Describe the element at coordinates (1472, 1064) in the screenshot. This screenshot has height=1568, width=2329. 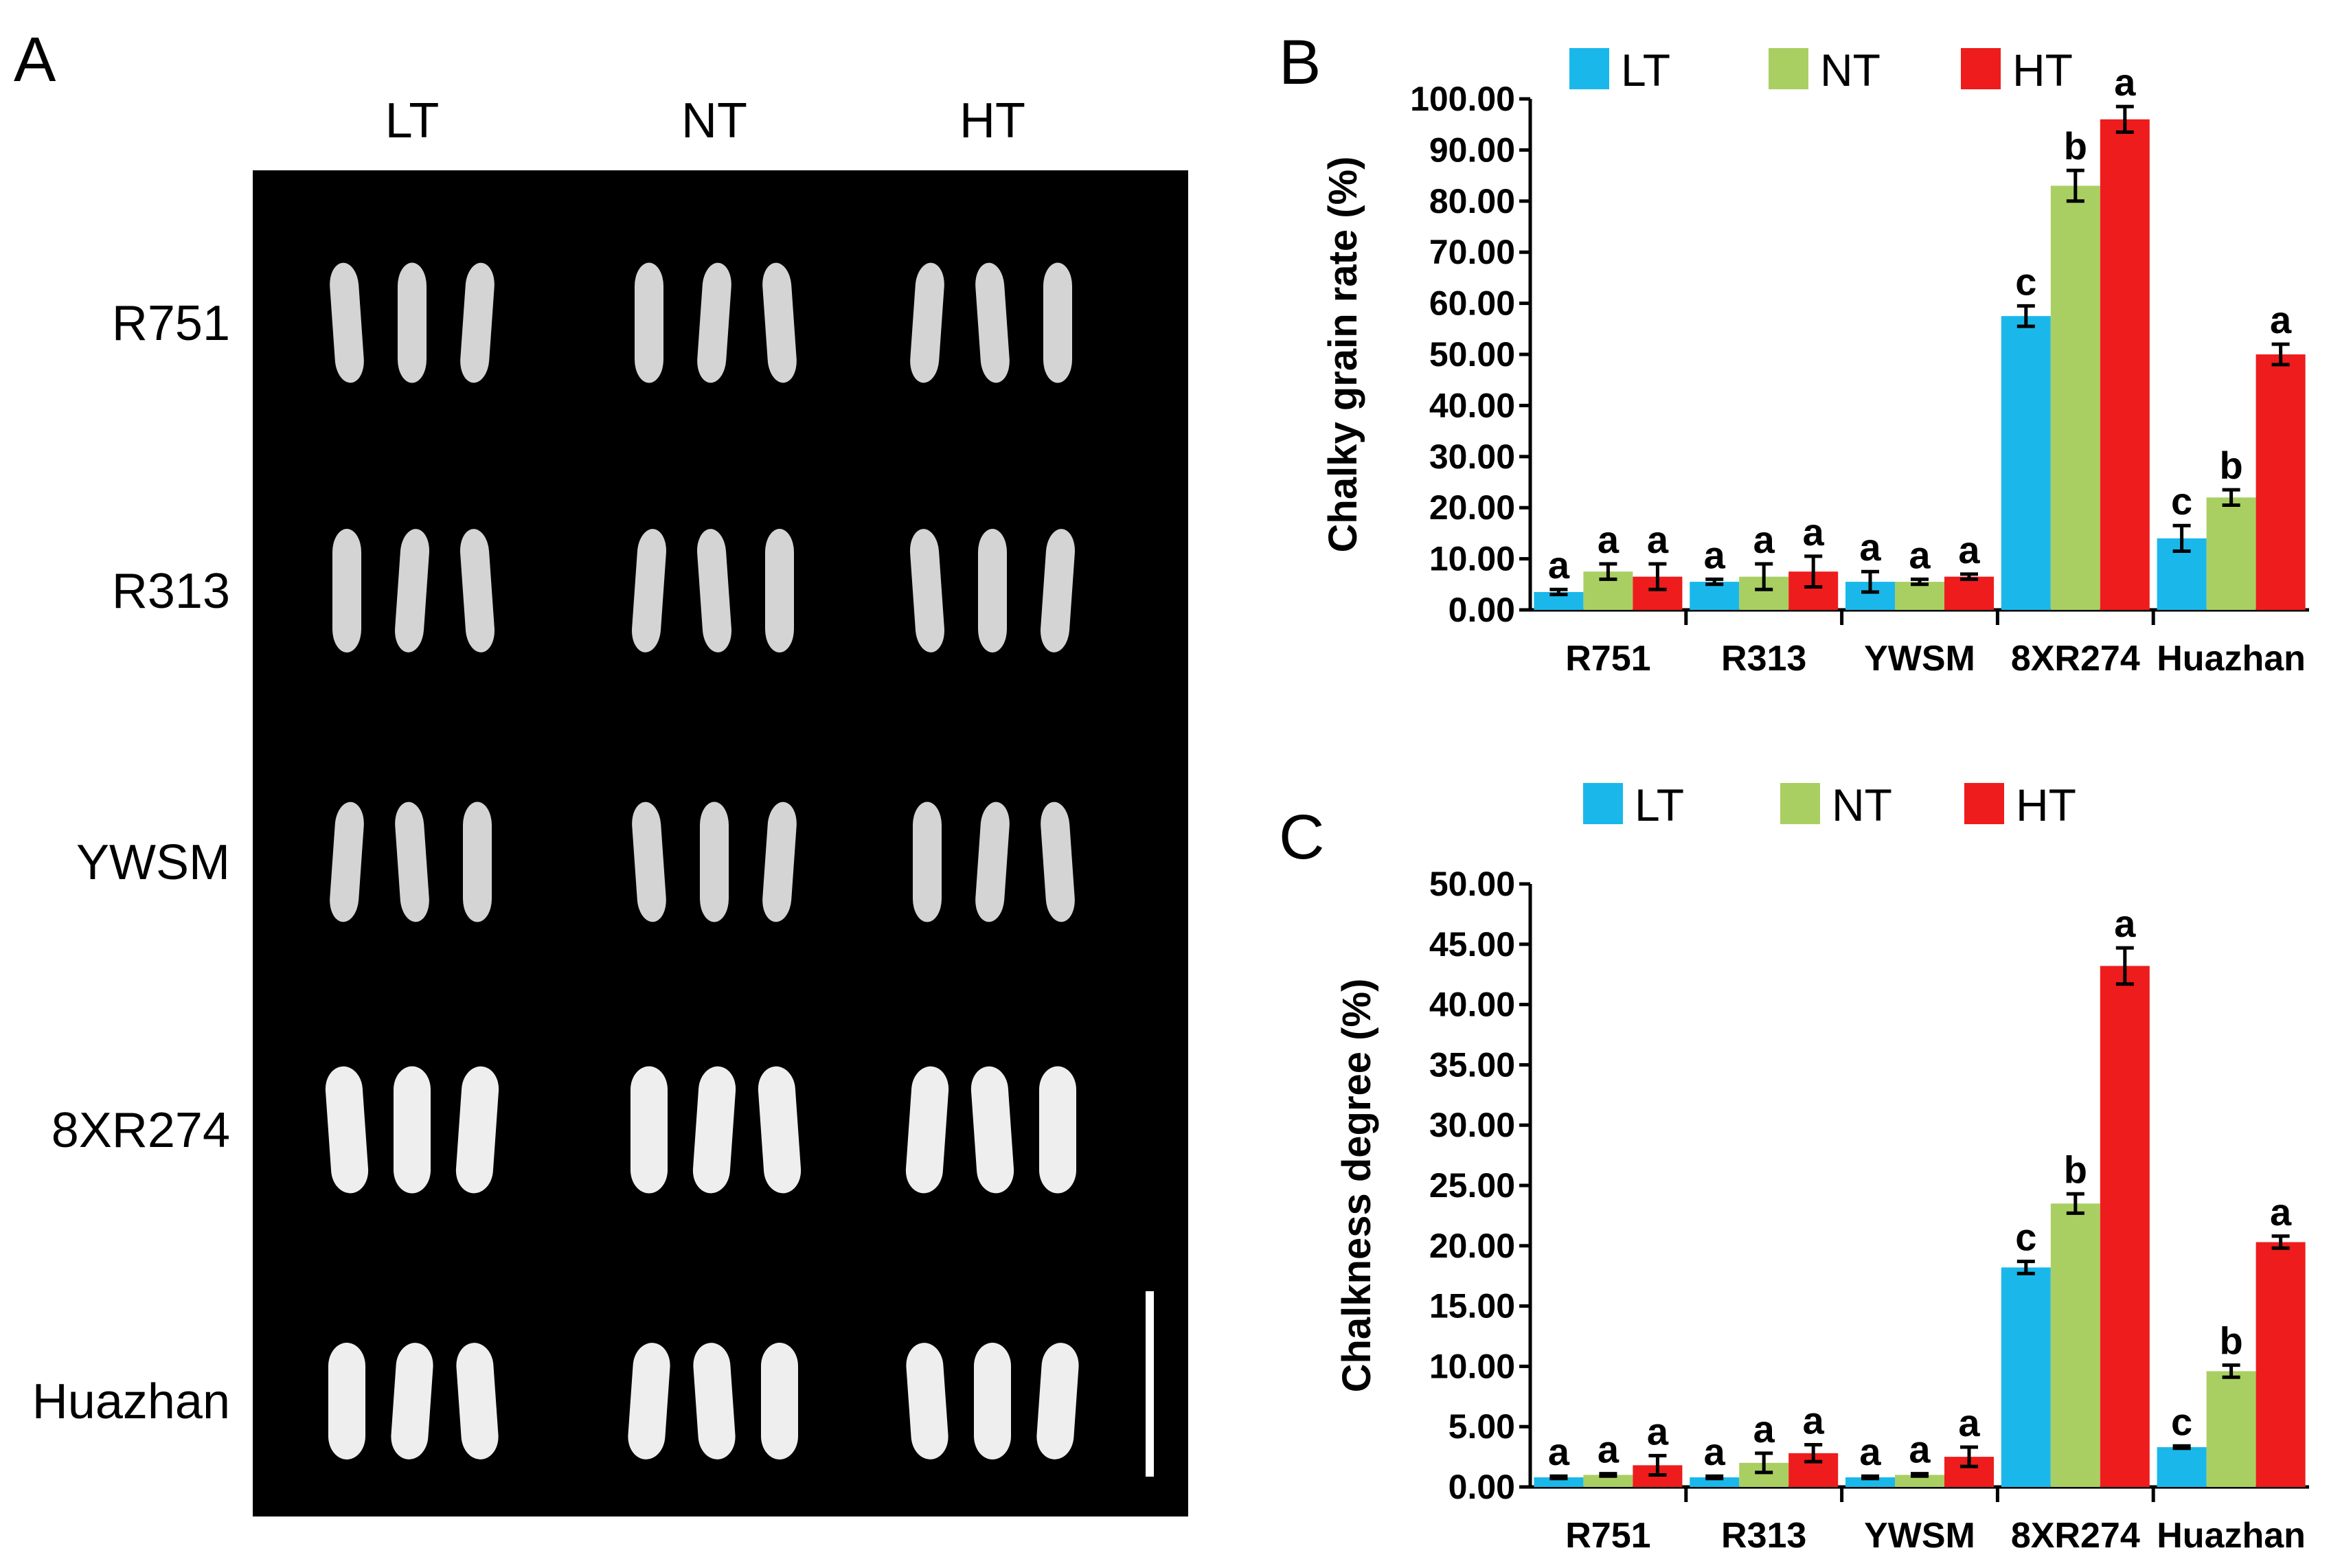
I see `chart-c-y-tick-label: 35.00` at that location.